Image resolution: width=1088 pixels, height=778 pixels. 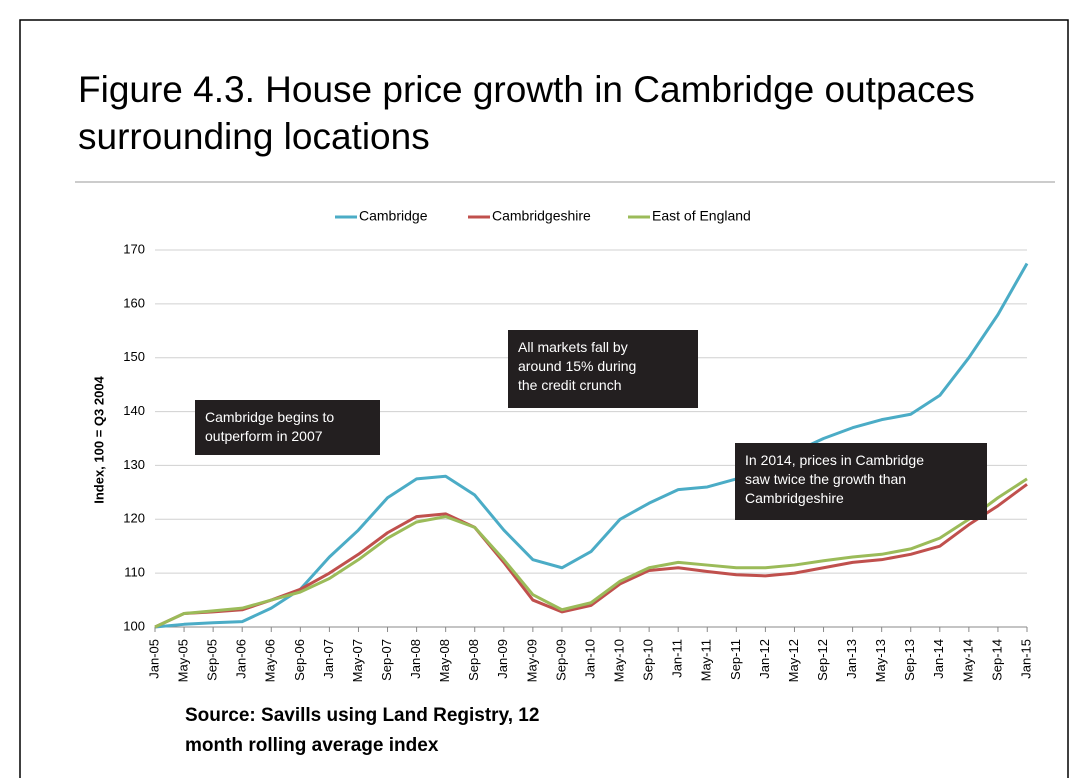 What do you see at coordinates (241, 659) in the screenshot?
I see `x-tick-label: Jan-06` at bounding box center [241, 659].